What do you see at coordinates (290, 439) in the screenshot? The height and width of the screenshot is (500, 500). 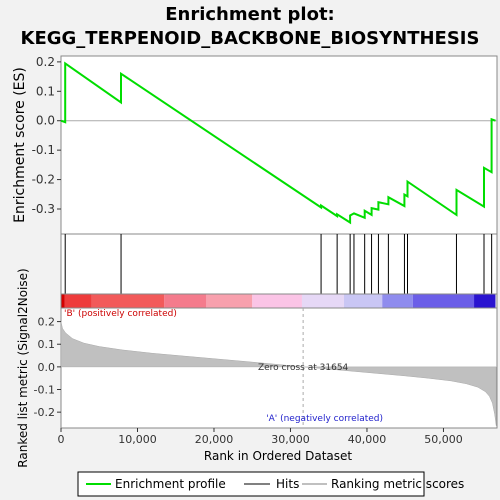 I see `x-tick-label: 30,000` at bounding box center [290, 439].